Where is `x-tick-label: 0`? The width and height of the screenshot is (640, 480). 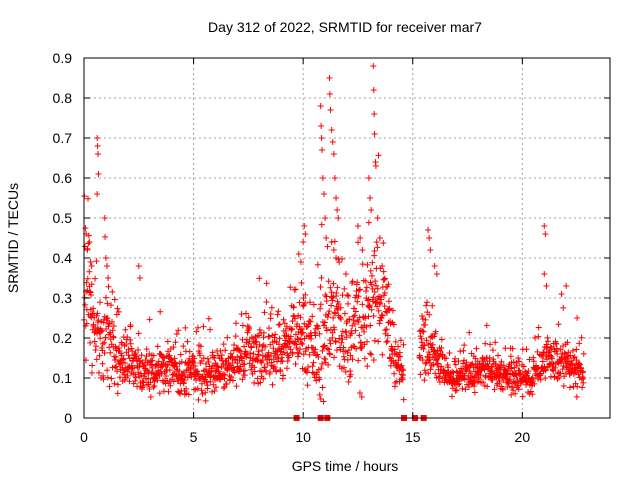
x-tick-label: 0 is located at coordinates (84, 437).